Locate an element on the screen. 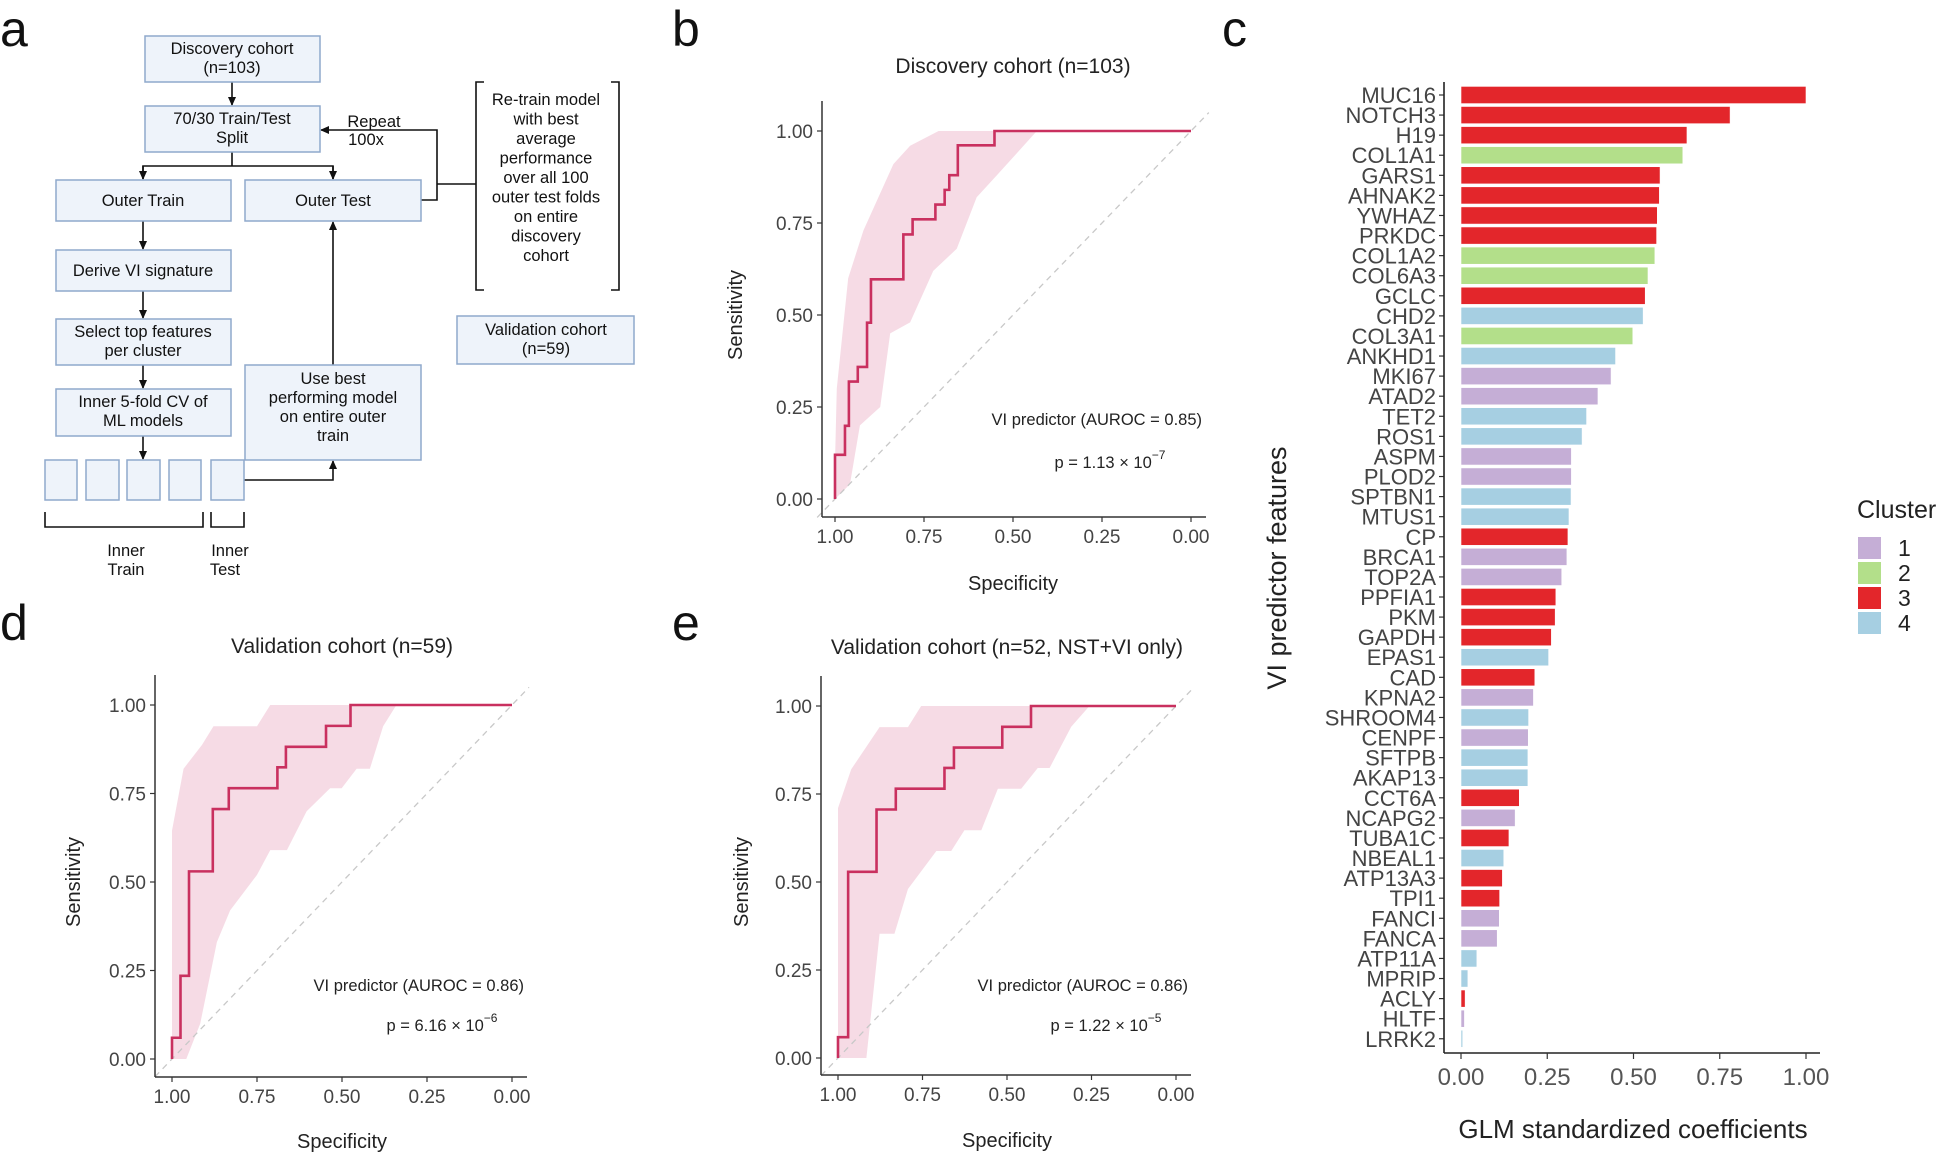 This screenshot has height=1153, width=1949. chart-title: Validation cohort (n=52, NST+VI only) is located at coordinates (1007, 647).